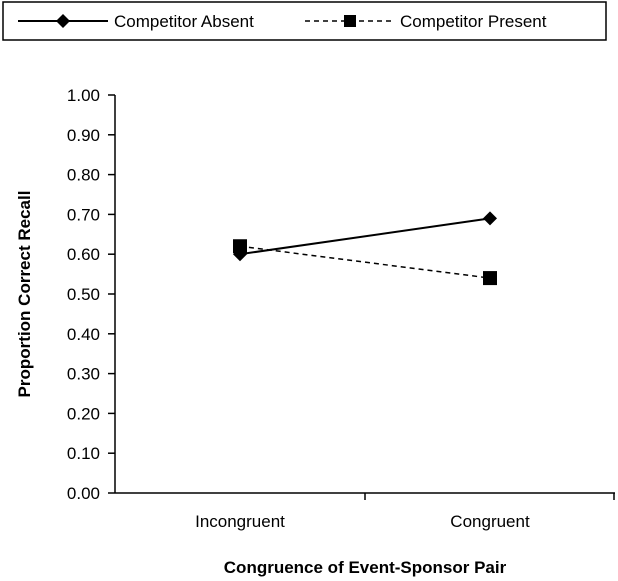 Image resolution: width=618 pixels, height=581 pixels. I want to click on y-tick-label: 0.40, so click(83, 334).